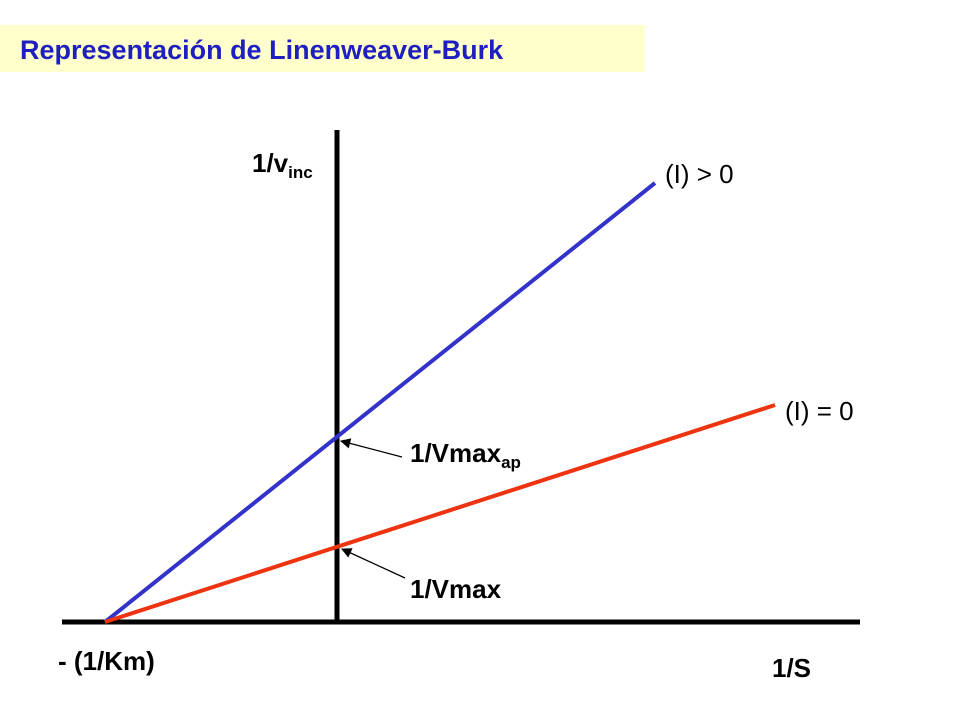 Image resolution: width=960 pixels, height=720 pixels. What do you see at coordinates (791, 668) in the screenshot?
I see `x-axis-label: 1/S` at bounding box center [791, 668].